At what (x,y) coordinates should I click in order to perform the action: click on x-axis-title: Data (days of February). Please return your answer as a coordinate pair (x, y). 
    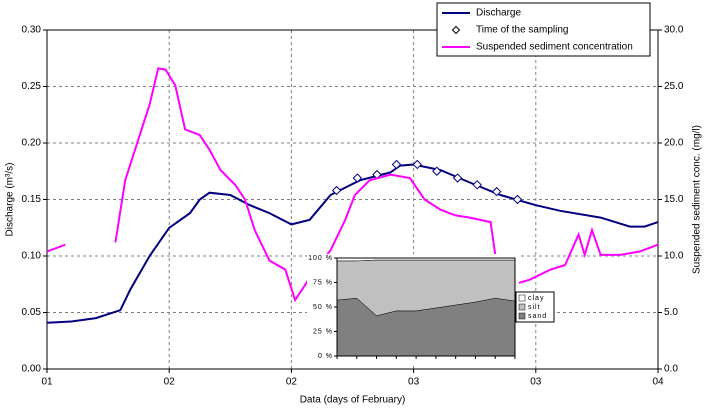
    Looking at the image, I should click on (353, 400).